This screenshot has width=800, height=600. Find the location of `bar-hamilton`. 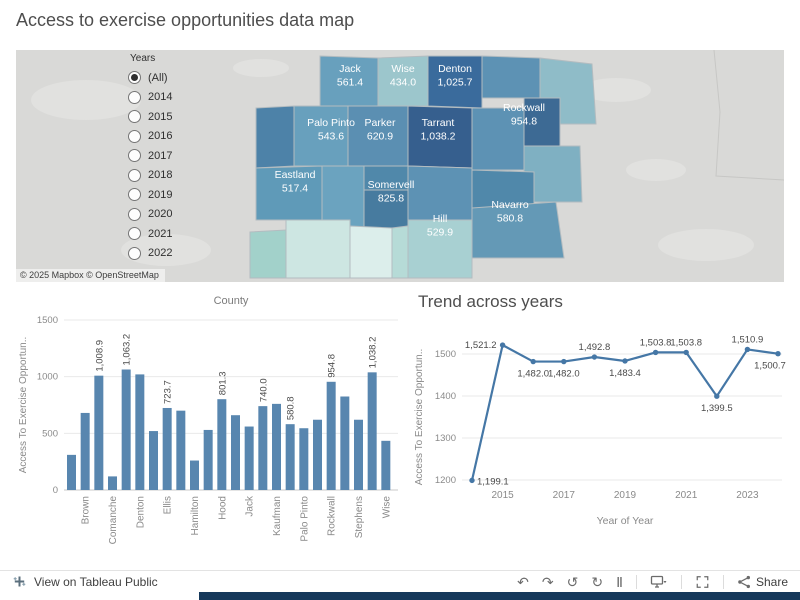

bar-hamilton is located at coordinates (194, 475).